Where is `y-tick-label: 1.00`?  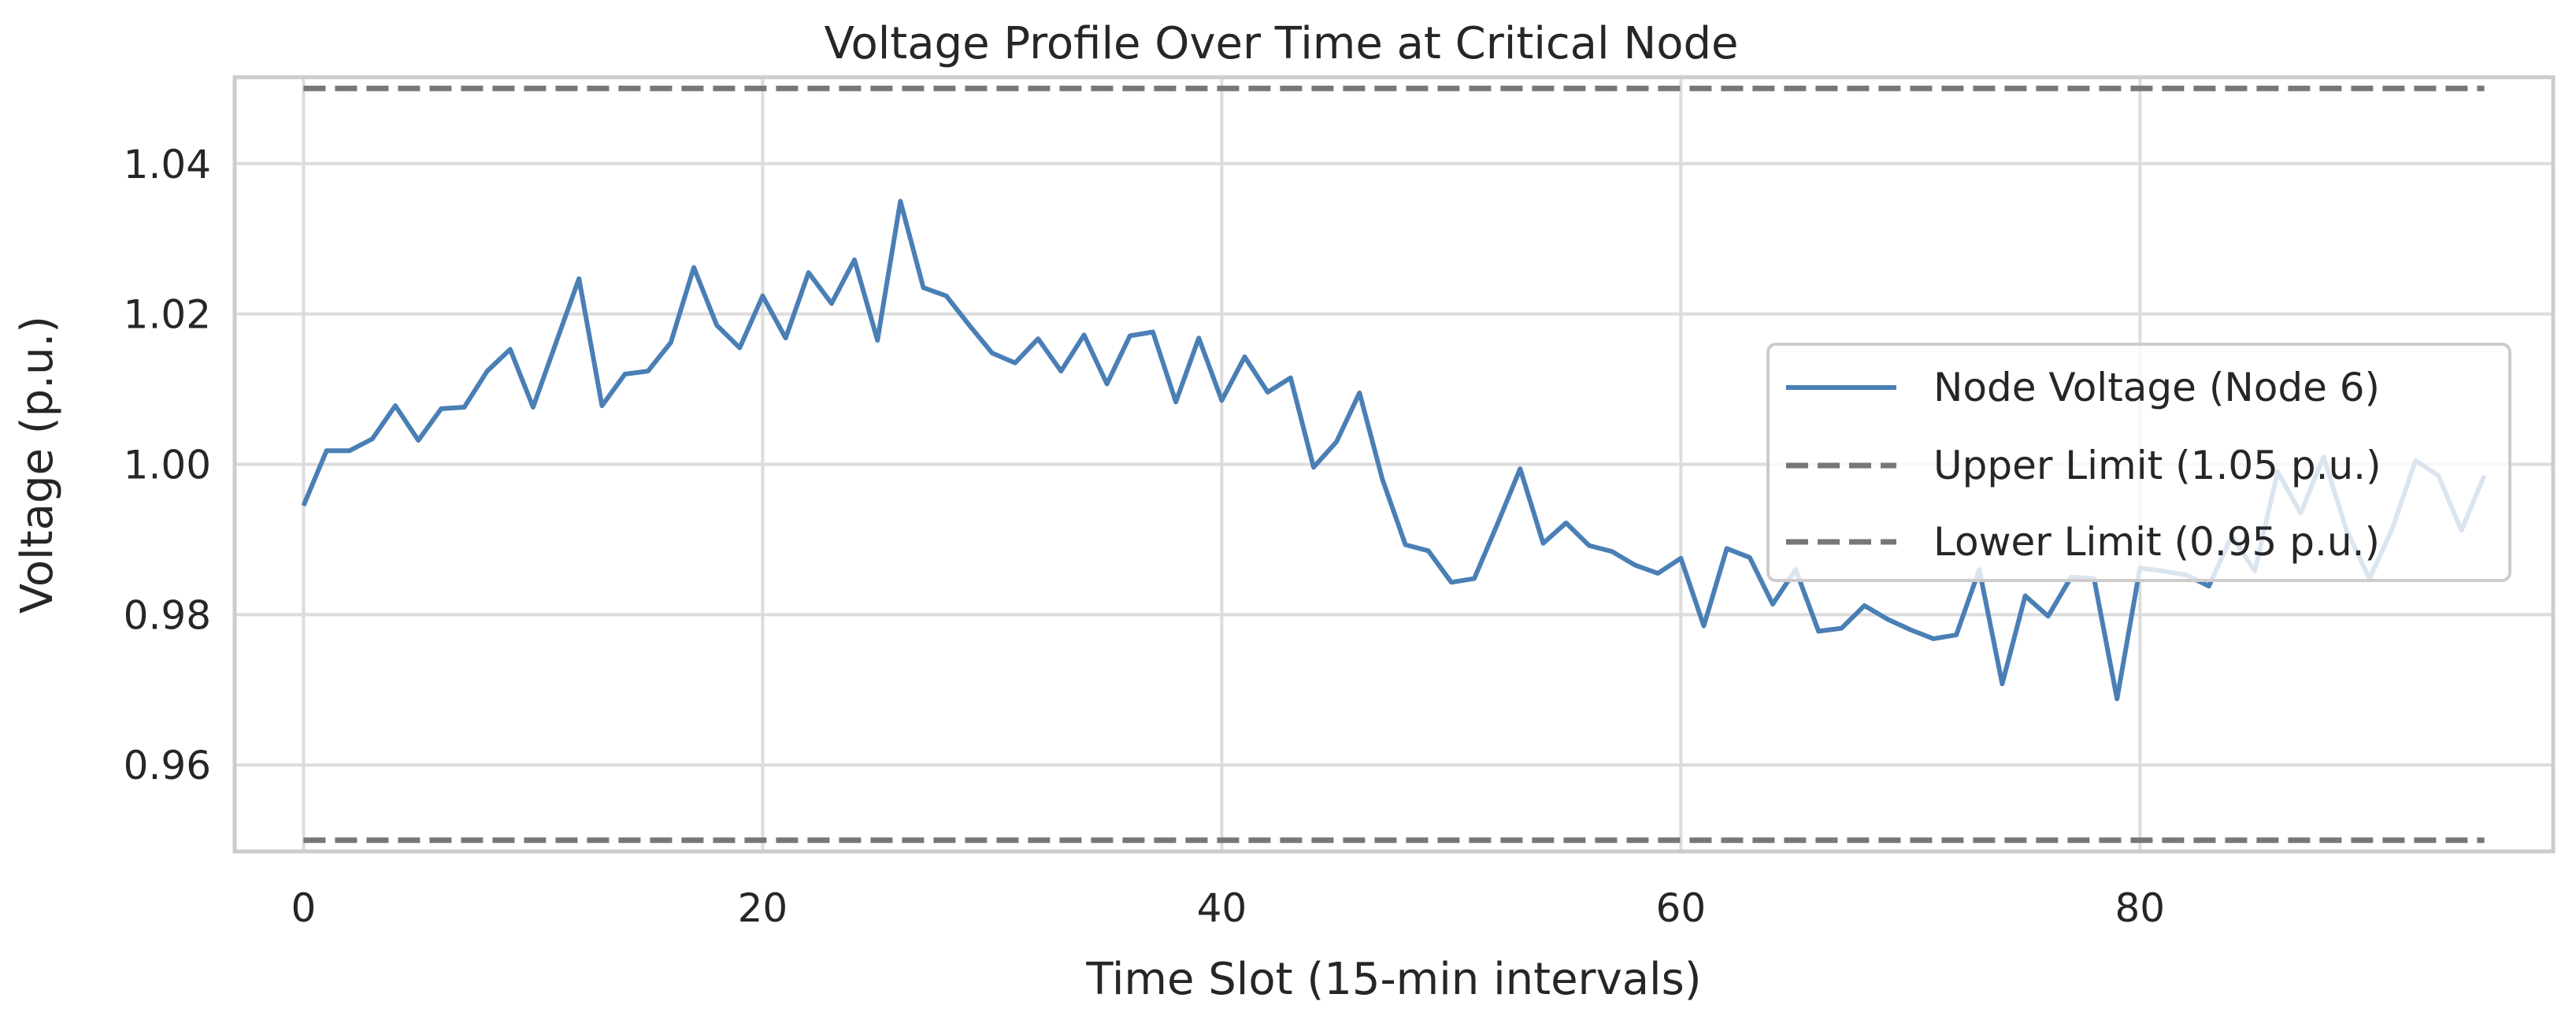 y-tick-label: 1.00 is located at coordinates (167, 465).